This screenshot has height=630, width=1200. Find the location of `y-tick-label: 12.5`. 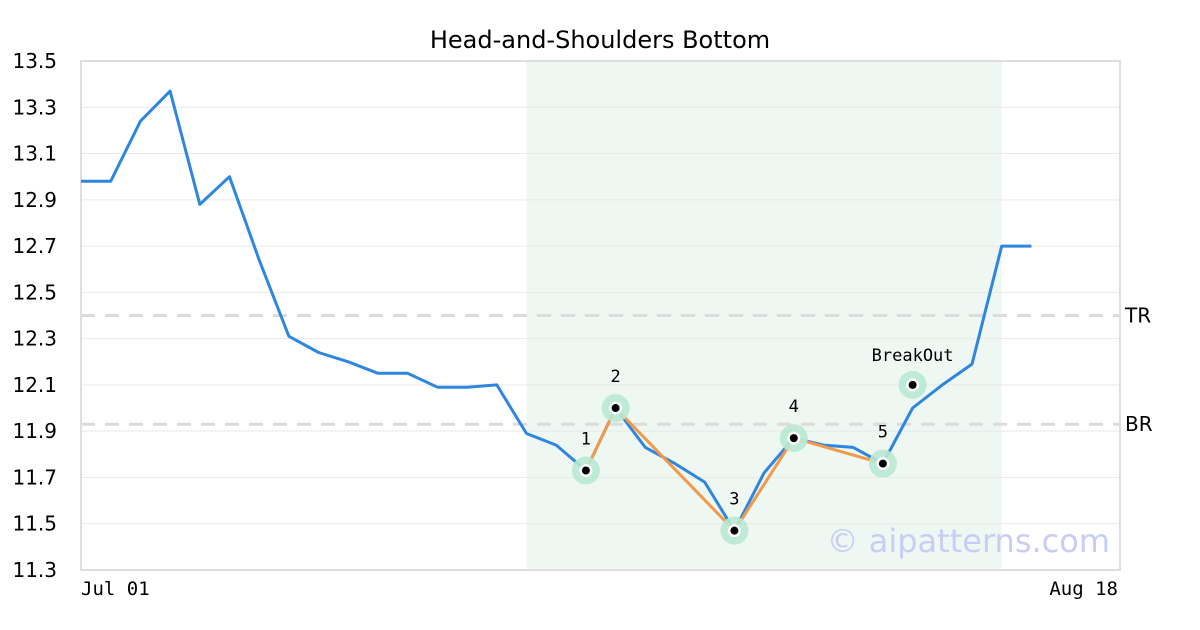

y-tick-label: 12.5 is located at coordinates (34, 292).